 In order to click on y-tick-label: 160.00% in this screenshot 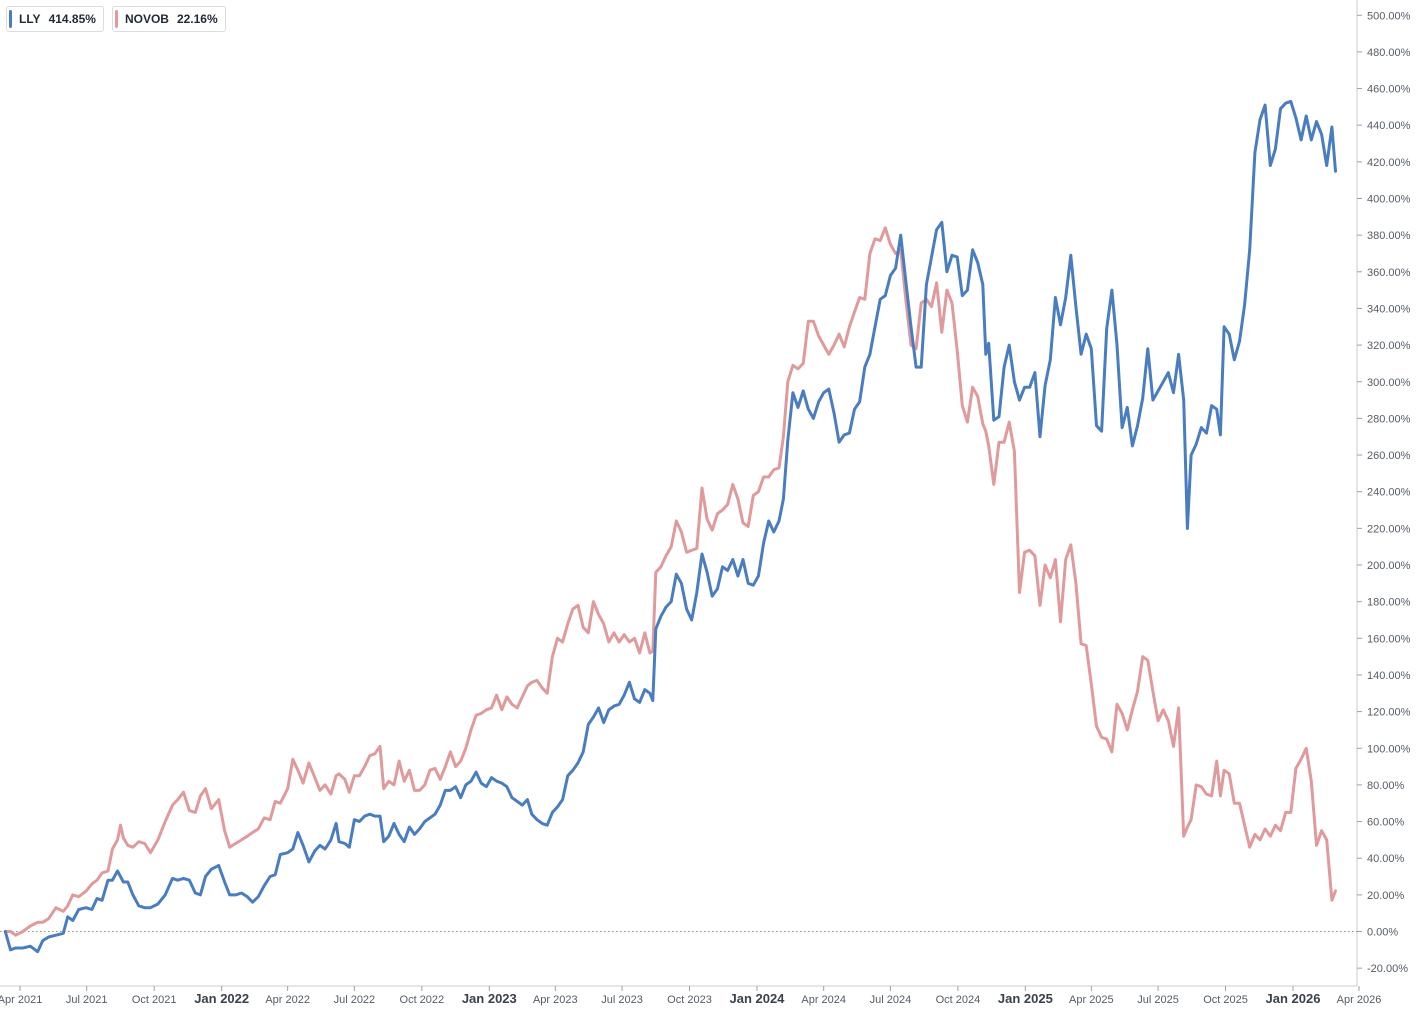, I will do `click(1389, 639)`.